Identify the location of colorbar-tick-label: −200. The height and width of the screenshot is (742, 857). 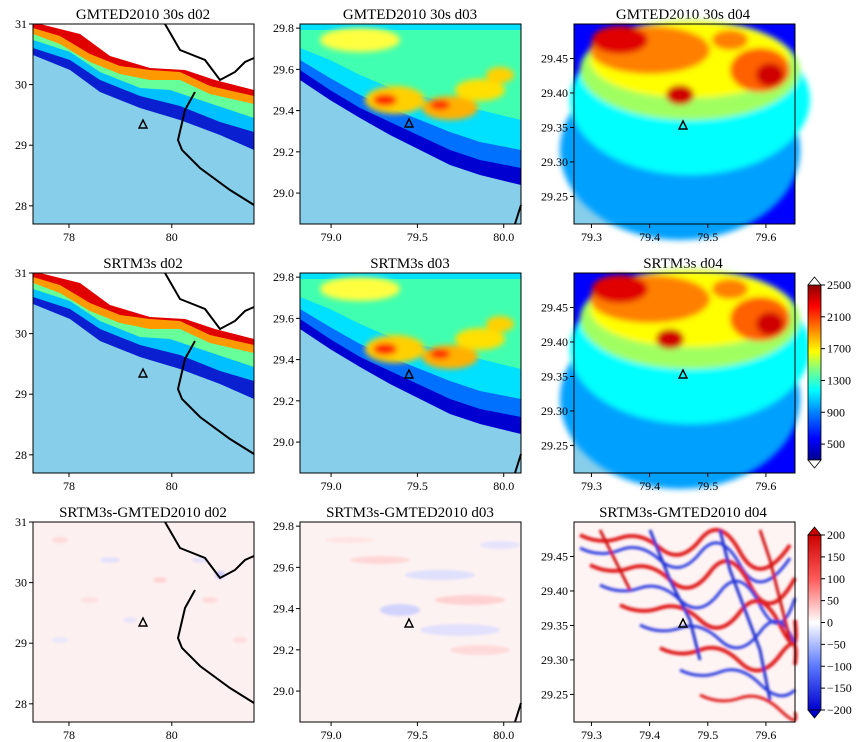
(839, 710).